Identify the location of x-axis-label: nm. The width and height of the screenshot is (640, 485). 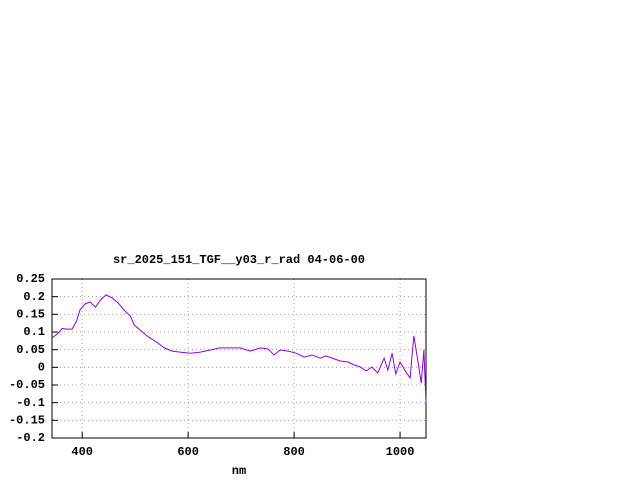
(239, 471).